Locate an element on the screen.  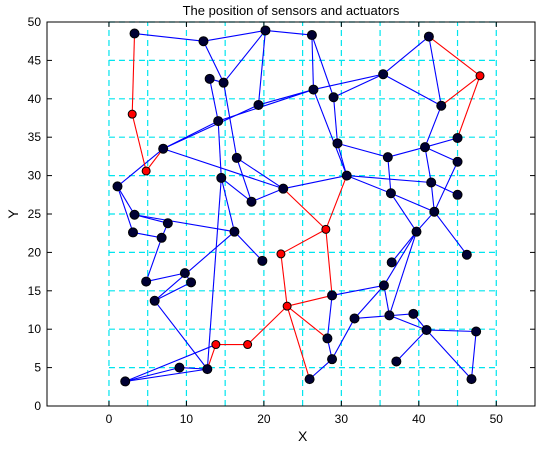
y-tick-label: 15 is located at coordinates (35, 291).